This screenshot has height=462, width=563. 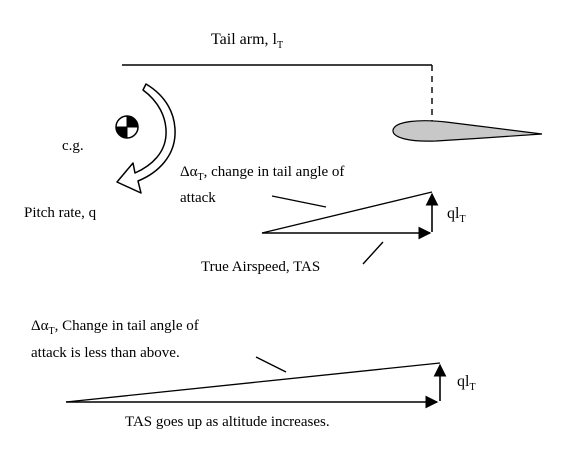 I want to click on ql-label-top: qlT, so click(x=456, y=215).